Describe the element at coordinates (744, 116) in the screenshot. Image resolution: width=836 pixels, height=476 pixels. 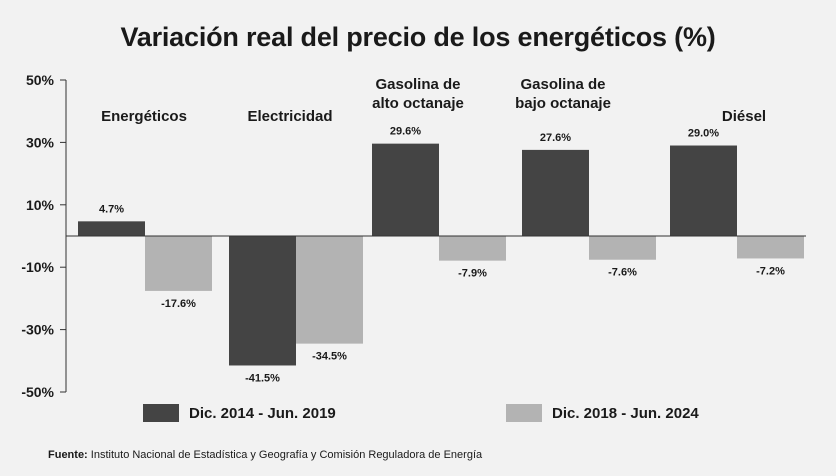
I see `category-label-5: Diésel` at that location.